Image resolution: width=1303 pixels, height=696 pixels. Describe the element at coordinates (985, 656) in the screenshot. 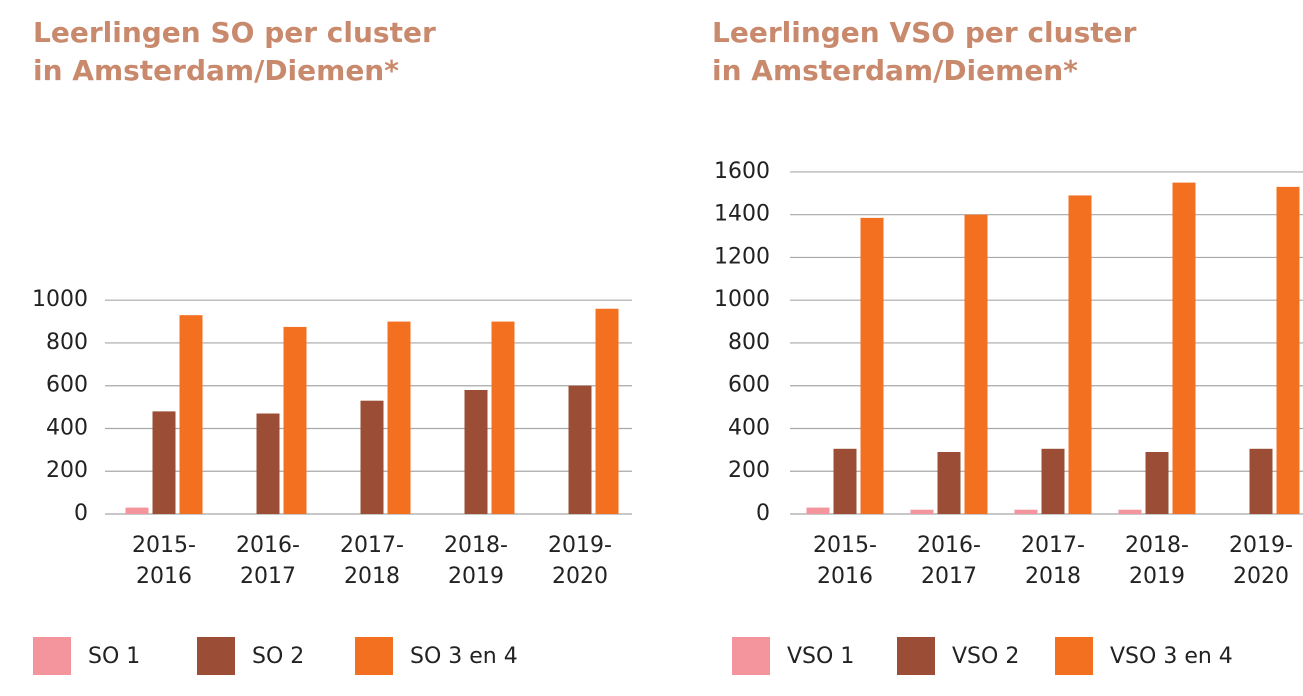

I see `legend-label: VSO 2` at that location.